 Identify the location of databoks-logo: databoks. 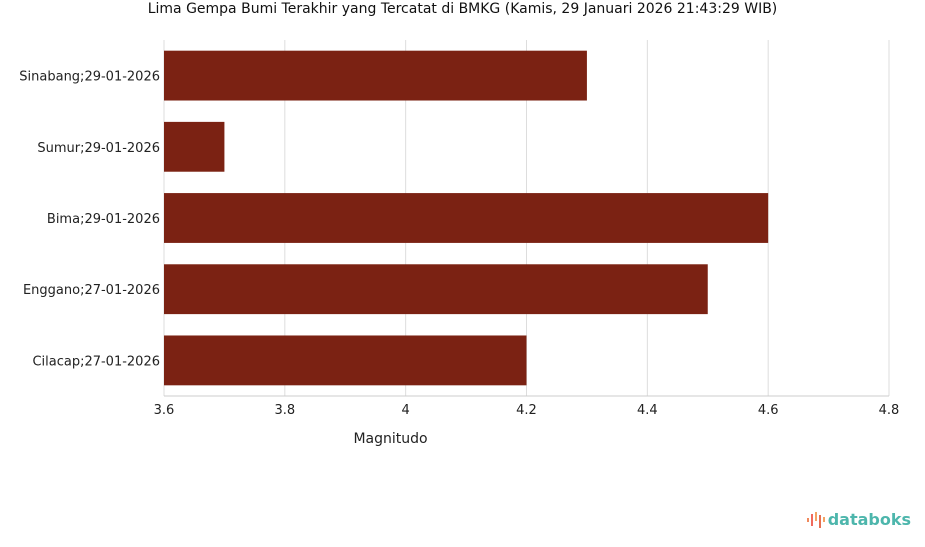
(858, 519).